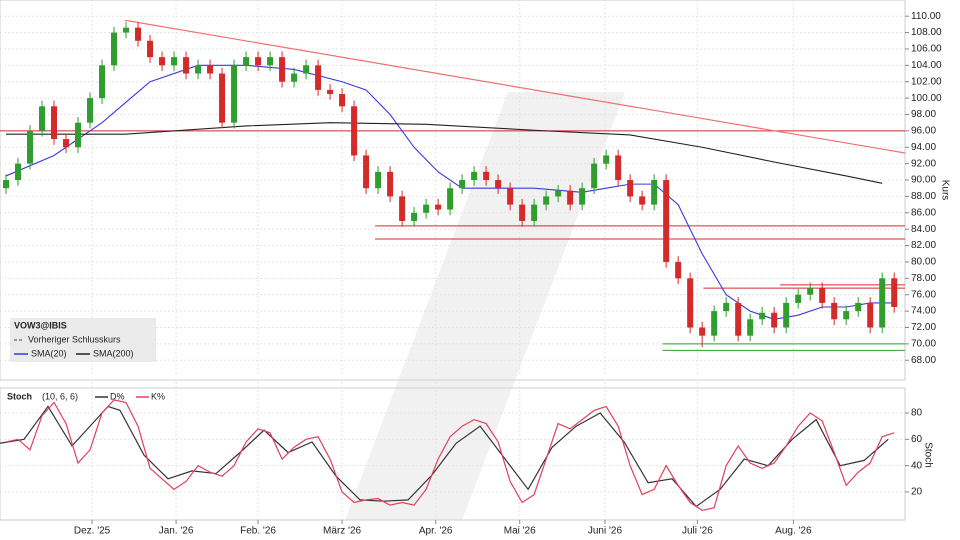 This screenshot has width=960, height=540. Describe the element at coordinates (926, 16) in the screenshot. I see `y-tick-label: 110.00` at that location.